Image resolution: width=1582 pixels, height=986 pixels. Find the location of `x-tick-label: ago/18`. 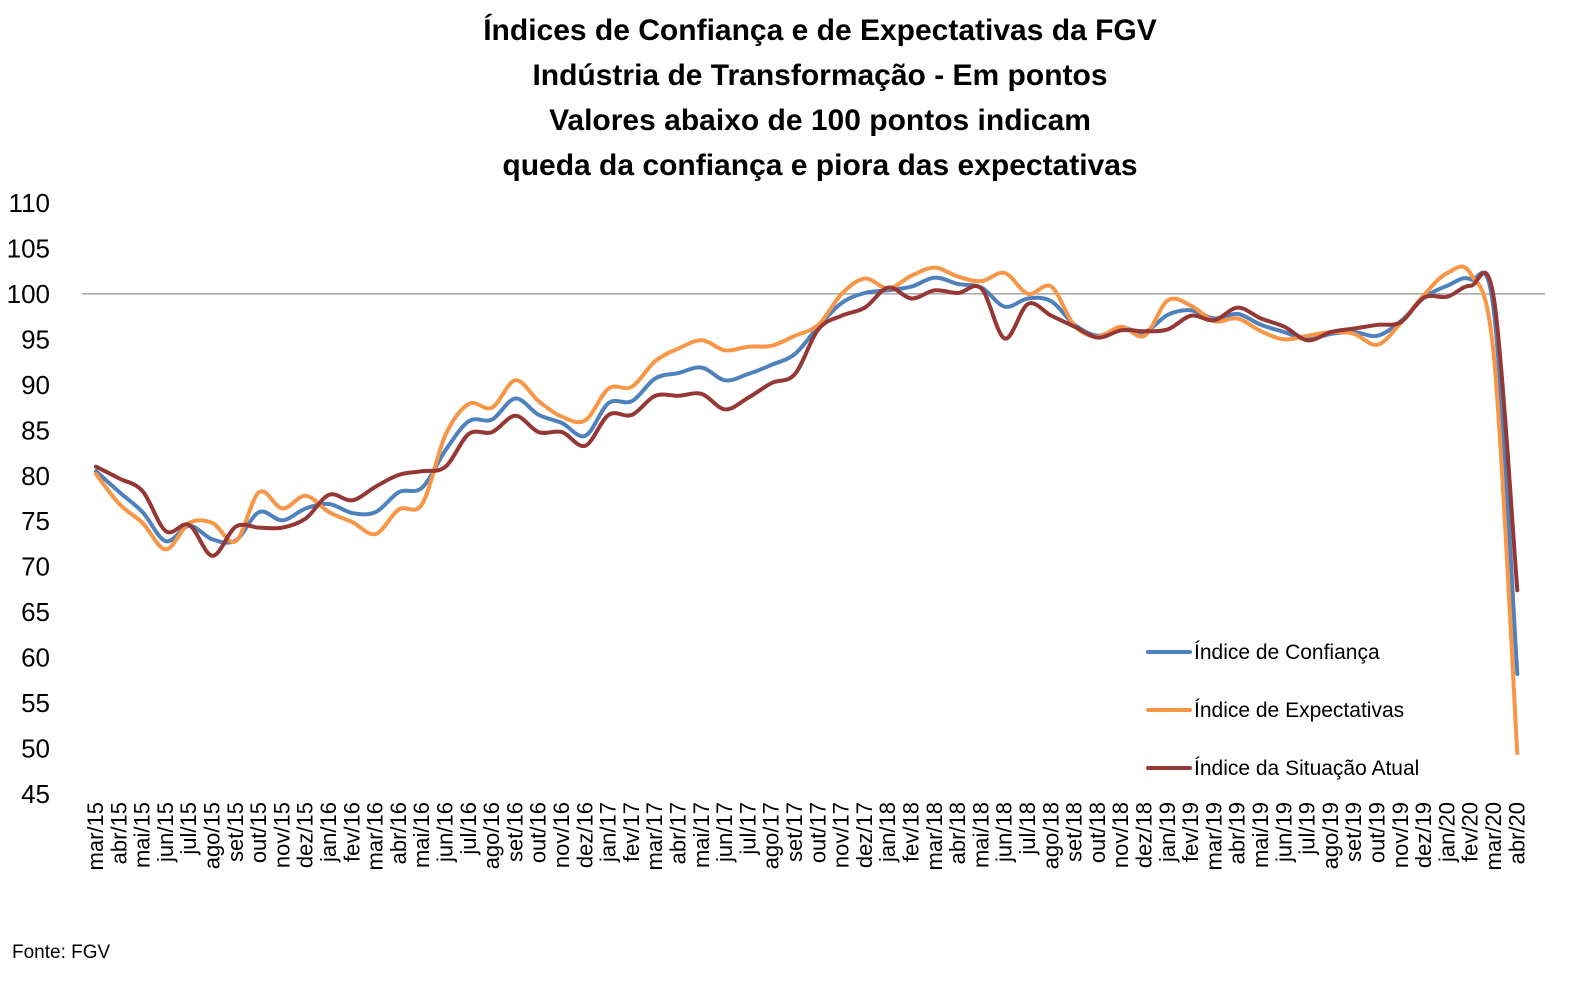

x-tick-label: ago/18 is located at coordinates (1050, 835).